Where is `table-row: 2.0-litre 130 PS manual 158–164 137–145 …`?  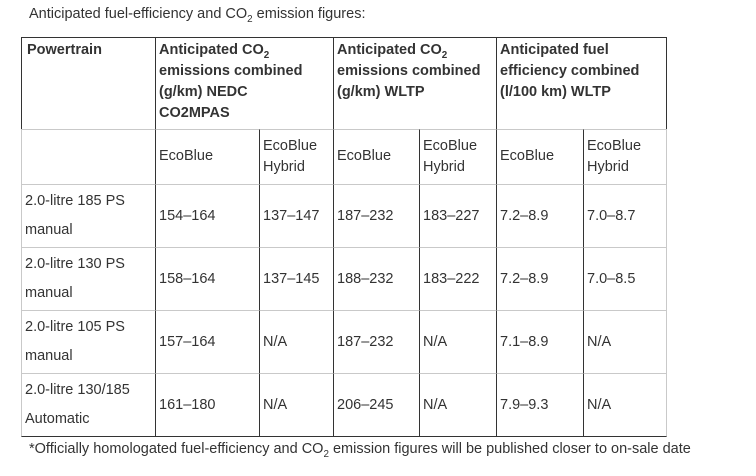
table-row: 2.0-litre 130 PS manual 158–164 137–145 … is located at coordinates (344, 278).